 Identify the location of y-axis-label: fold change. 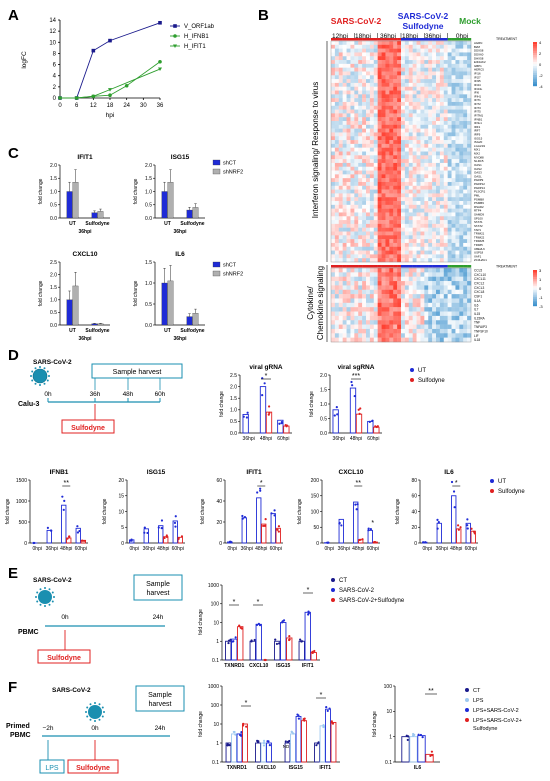
(398, 511).